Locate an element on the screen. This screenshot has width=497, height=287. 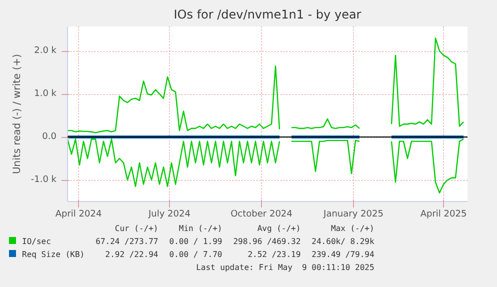
text: Min (-/+) is located at coordinates (201, 229).